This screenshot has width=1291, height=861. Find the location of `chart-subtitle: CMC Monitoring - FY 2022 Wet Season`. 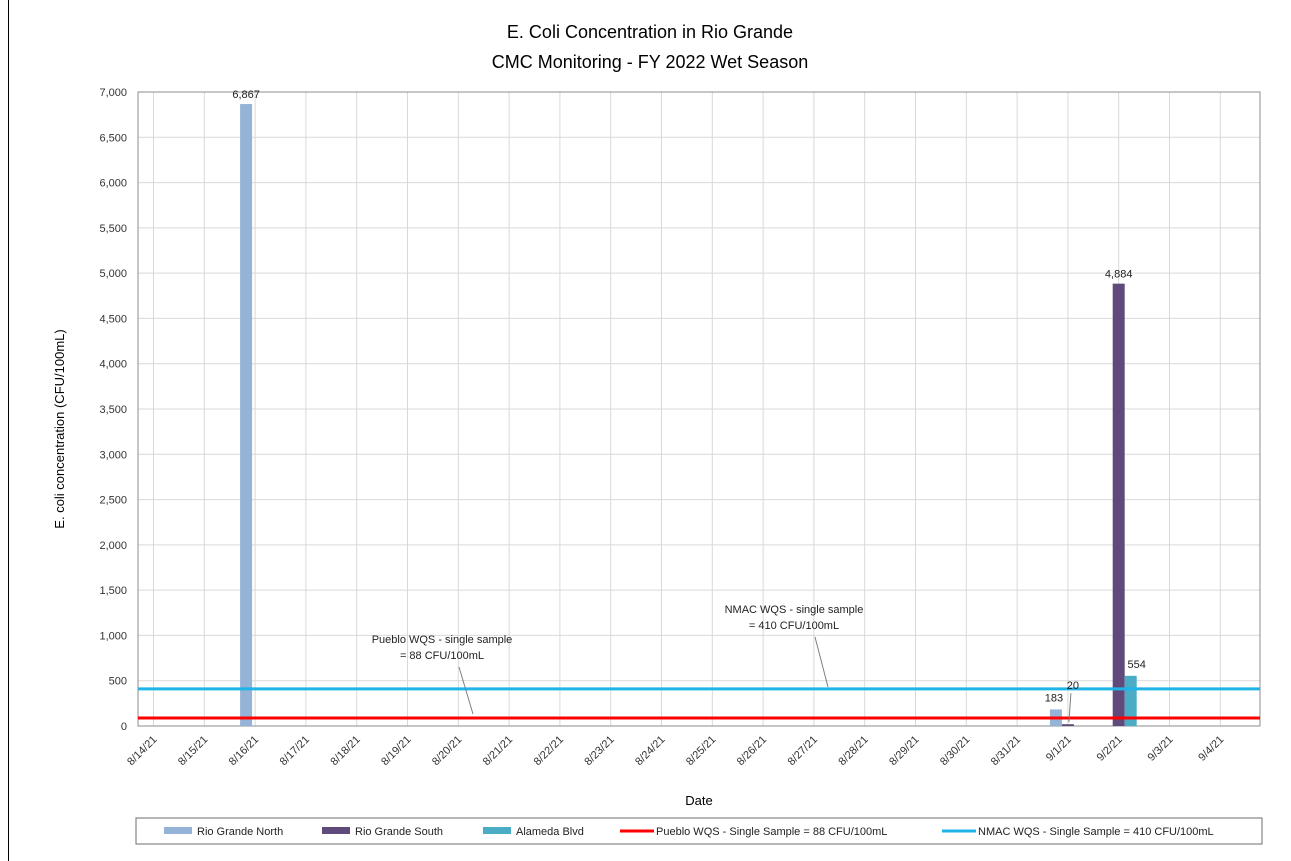

chart-subtitle: CMC Monitoring - FY 2022 Wet Season is located at coordinates (650, 62).